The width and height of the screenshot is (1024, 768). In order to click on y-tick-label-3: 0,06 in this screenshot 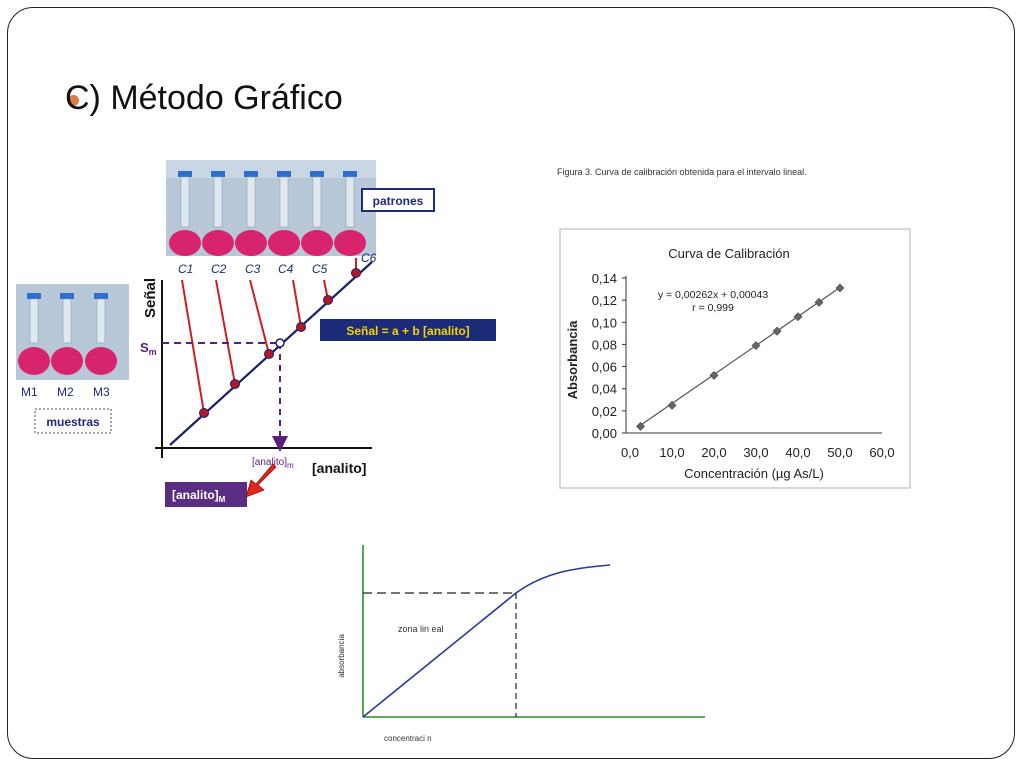, I will do `click(604, 367)`.